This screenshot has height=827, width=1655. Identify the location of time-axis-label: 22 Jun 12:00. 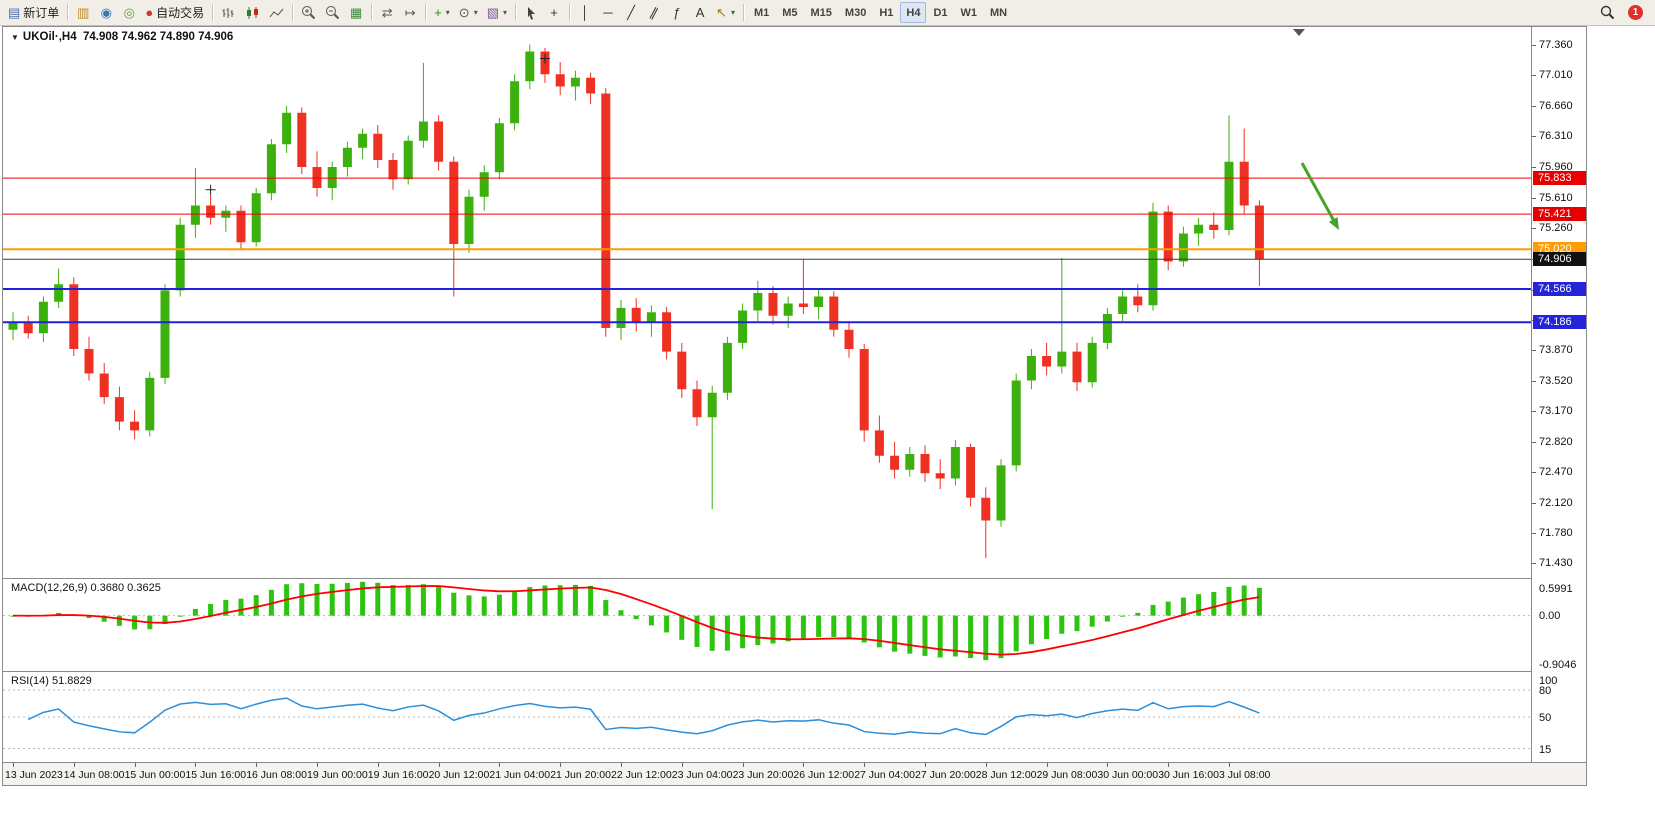
(641, 775).